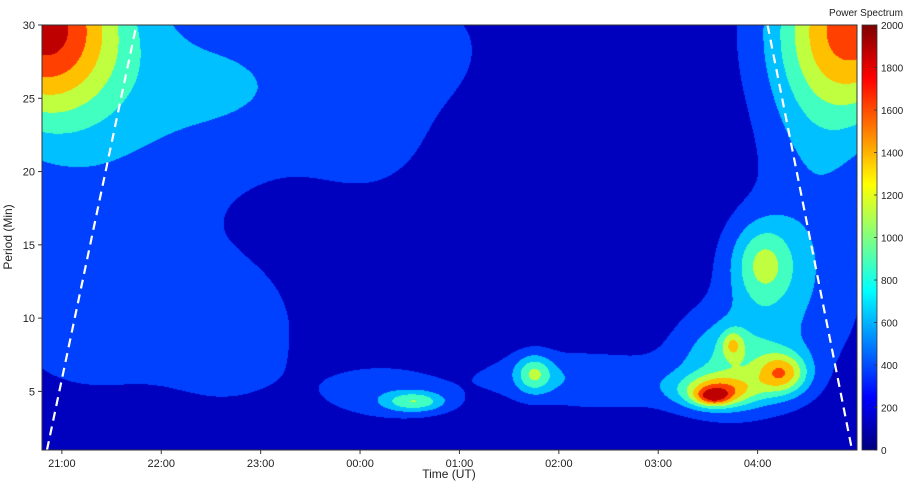  I want to click on colorbar-tick-label: 1800, so click(892, 69).